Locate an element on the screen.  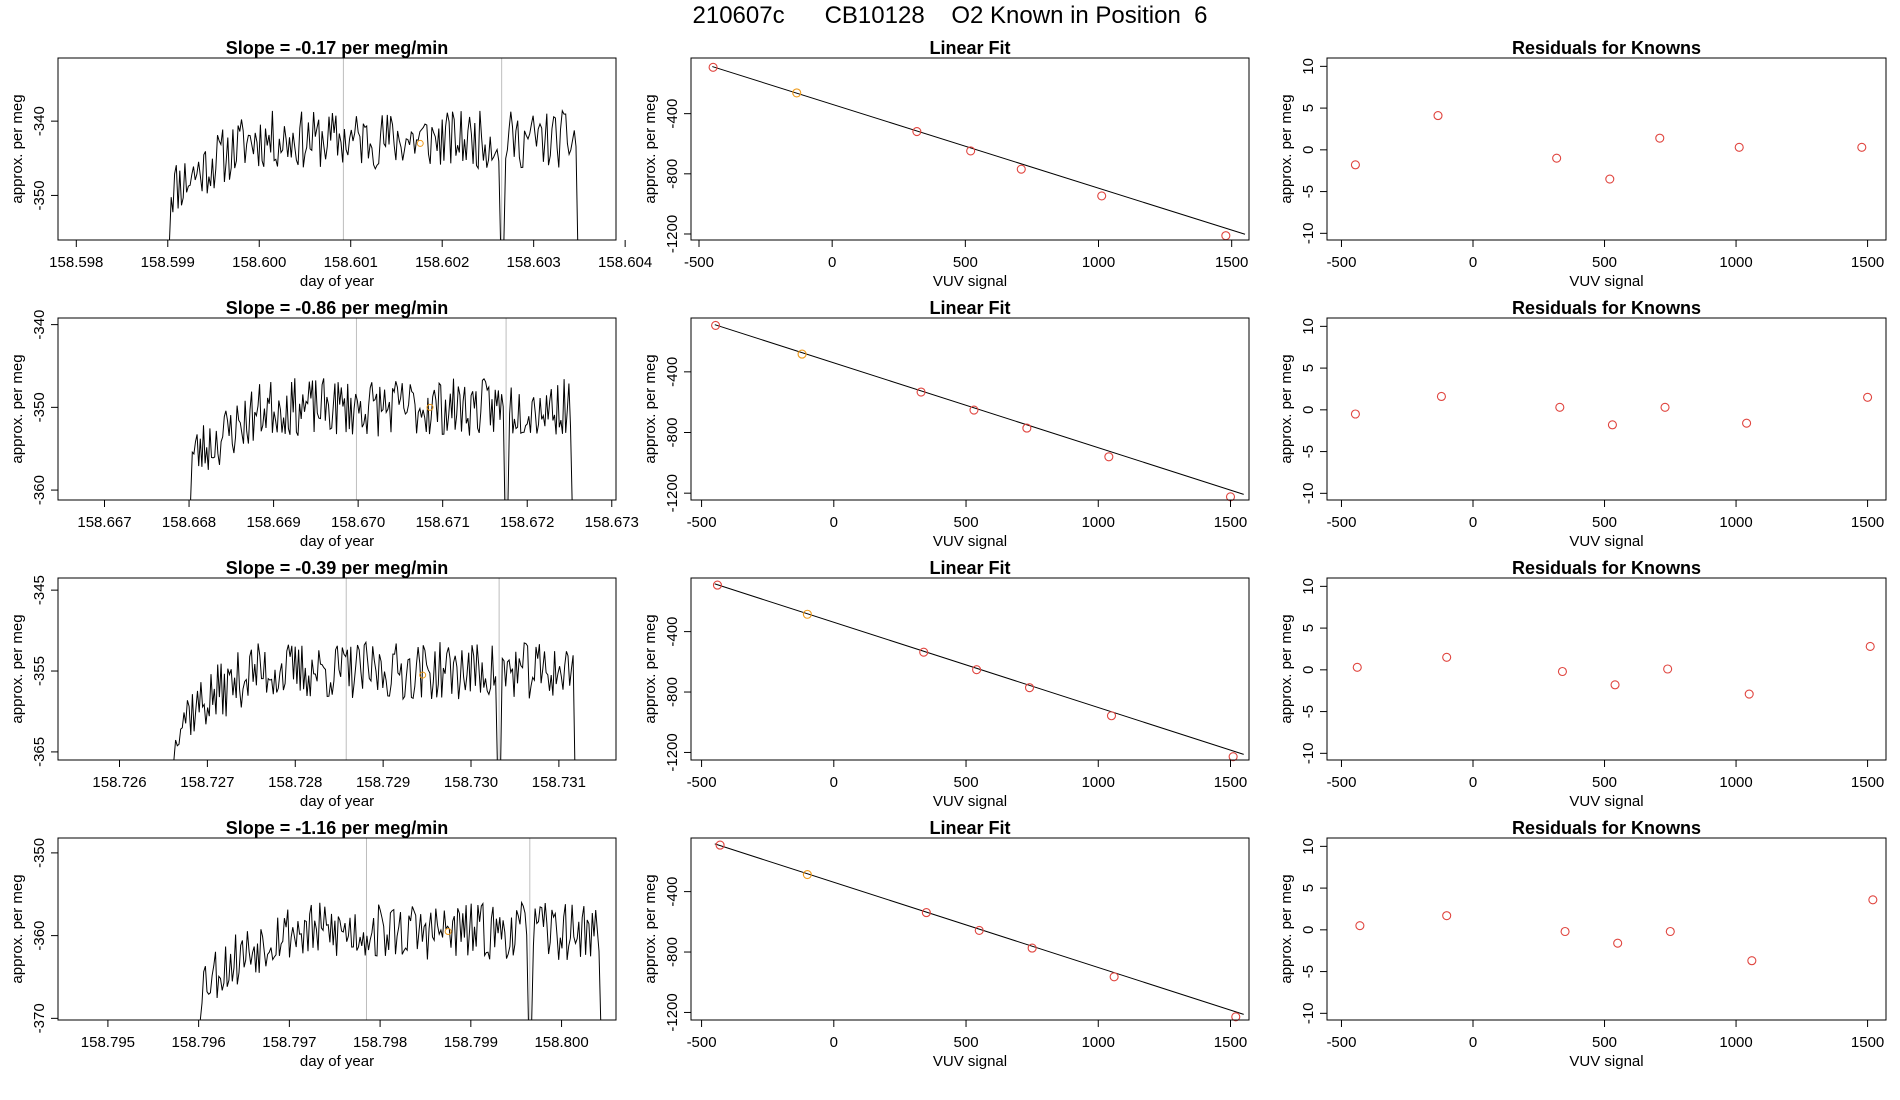
x-tick-label: 158.730 is located at coordinates (471, 782).